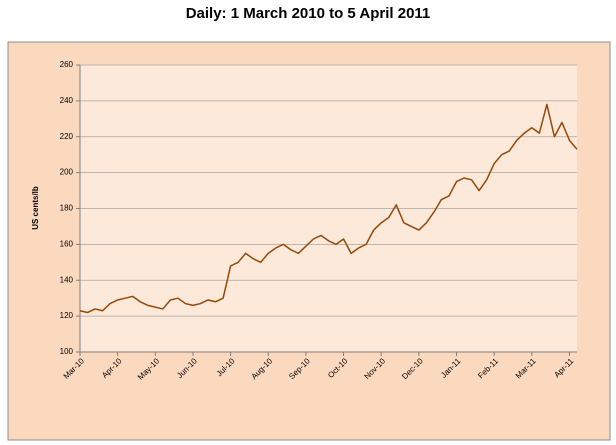 The height and width of the screenshot is (445, 616). Describe the element at coordinates (67, 64) in the screenshot. I see `y-tick-label: 260` at that location.